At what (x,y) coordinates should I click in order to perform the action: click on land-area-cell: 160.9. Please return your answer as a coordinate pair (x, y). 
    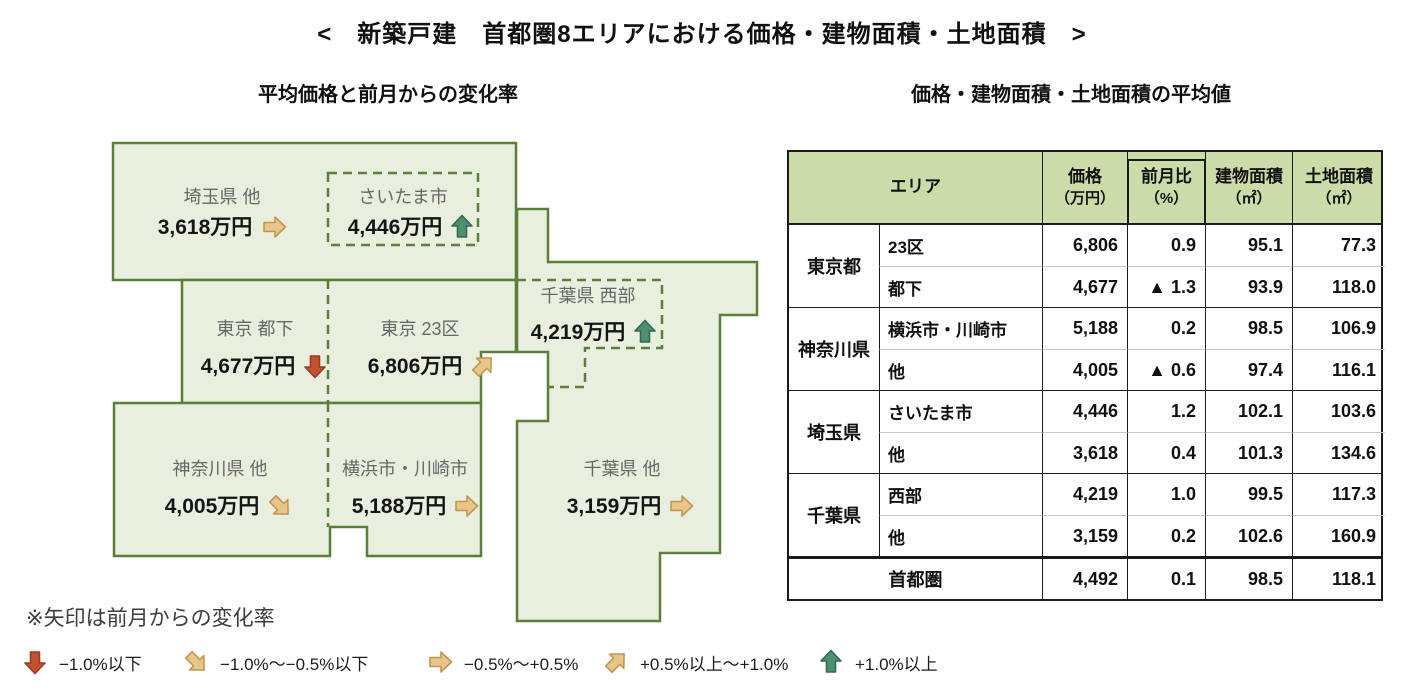
    Looking at the image, I should click on (1338, 535).